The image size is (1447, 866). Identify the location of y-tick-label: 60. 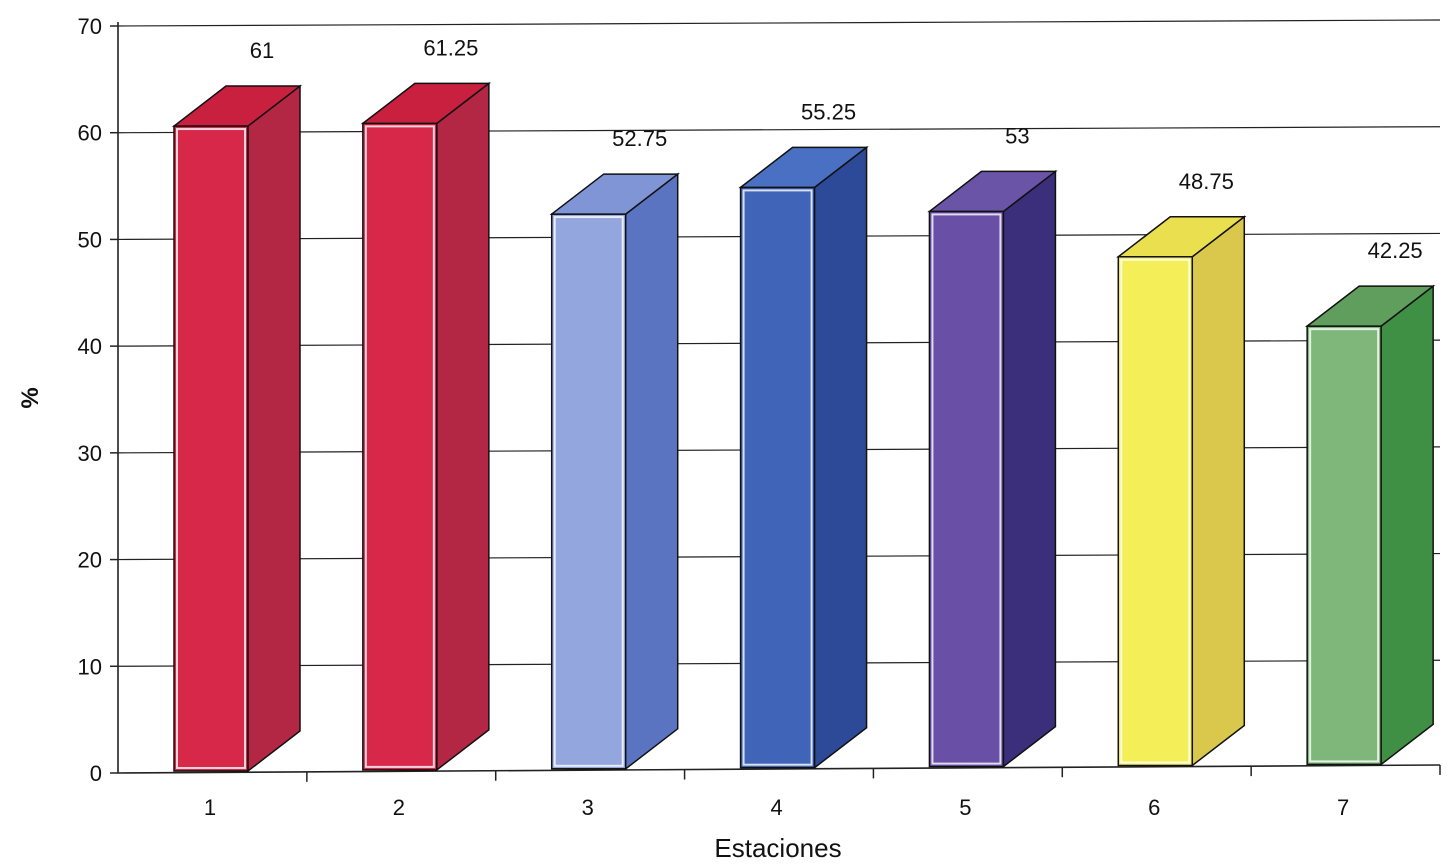
(90, 133).